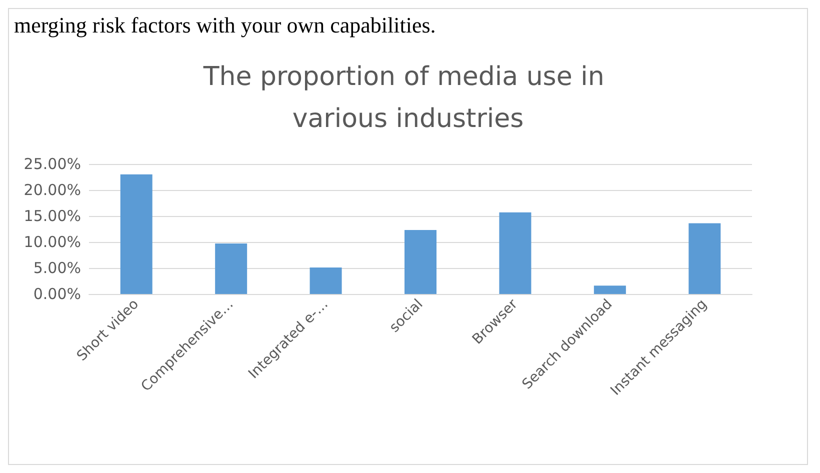 This screenshot has height=473, width=820. What do you see at coordinates (52, 216) in the screenshot?
I see `y-tick-label: 15.00%` at bounding box center [52, 216].